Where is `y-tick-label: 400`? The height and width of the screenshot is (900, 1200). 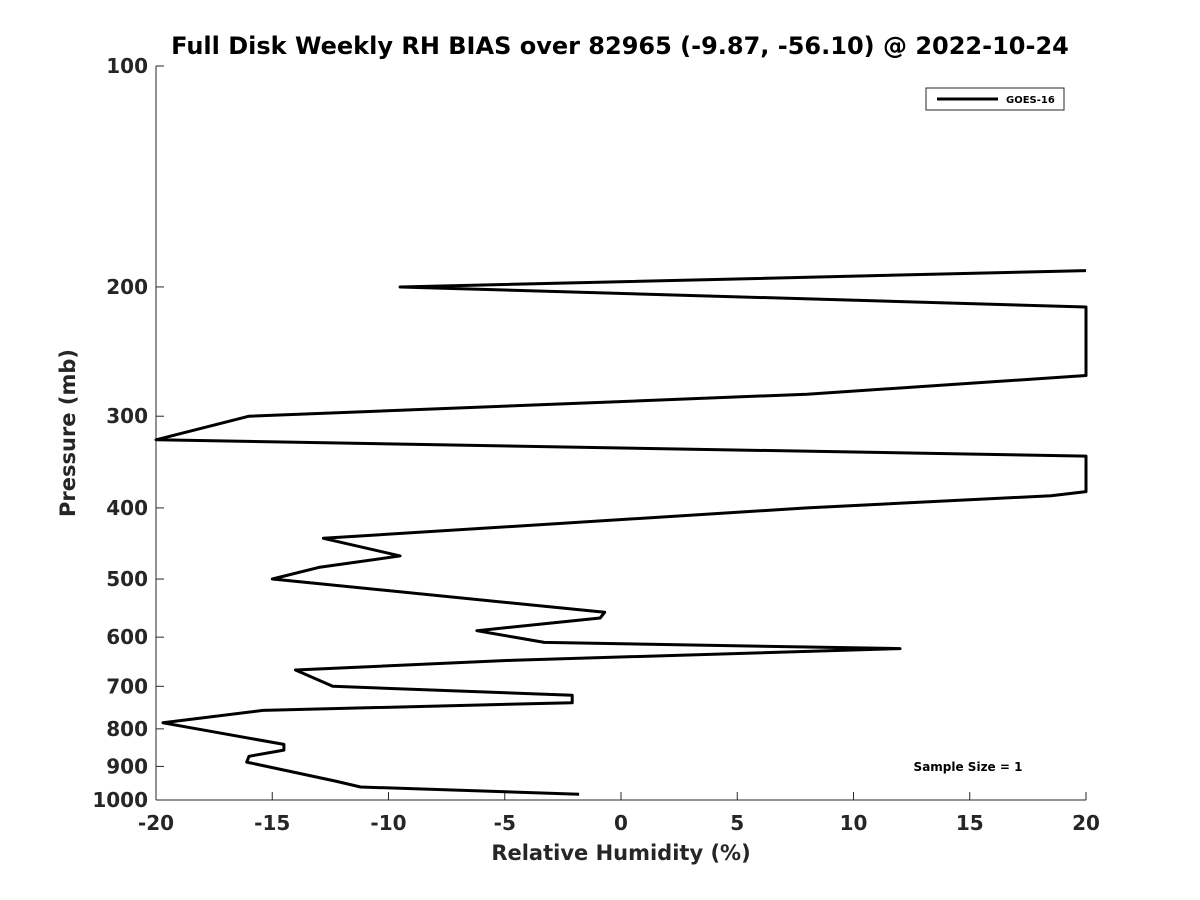 y-tick-label: 400 is located at coordinates (127, 508).